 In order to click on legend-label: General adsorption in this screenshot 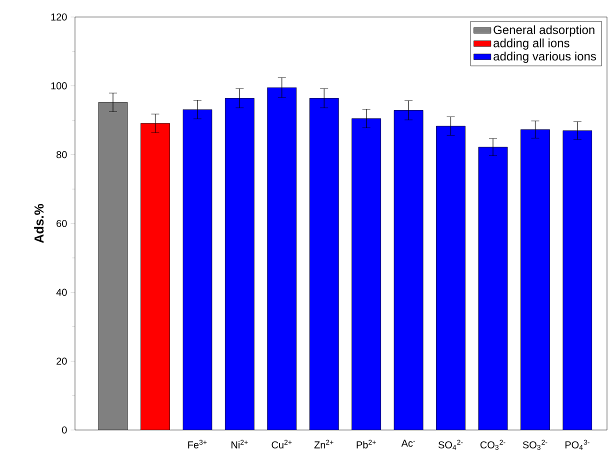, I will do `click(544, 30)`.